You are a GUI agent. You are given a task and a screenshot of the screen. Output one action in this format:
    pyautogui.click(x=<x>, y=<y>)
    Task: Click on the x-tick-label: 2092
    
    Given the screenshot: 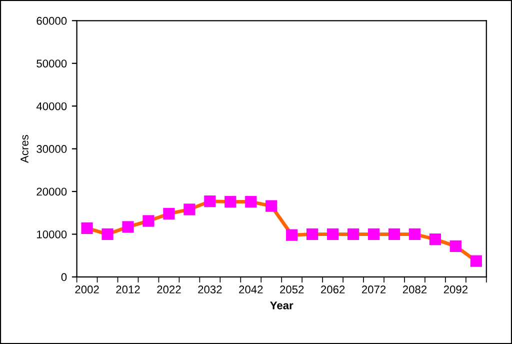 What is the action you would take?
    pyautogui.click(x=456, y=290)
    